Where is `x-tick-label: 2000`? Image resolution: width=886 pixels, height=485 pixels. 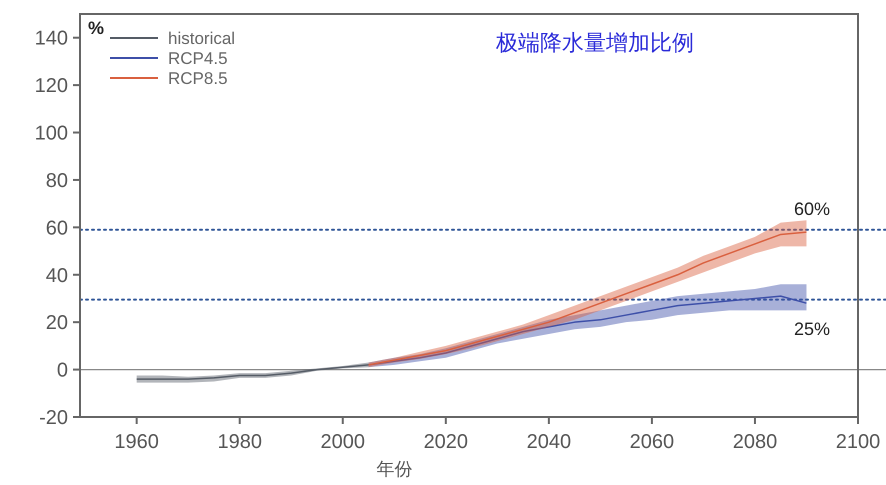 x-tick-label: 2000 is located at coordinates (343, 442).